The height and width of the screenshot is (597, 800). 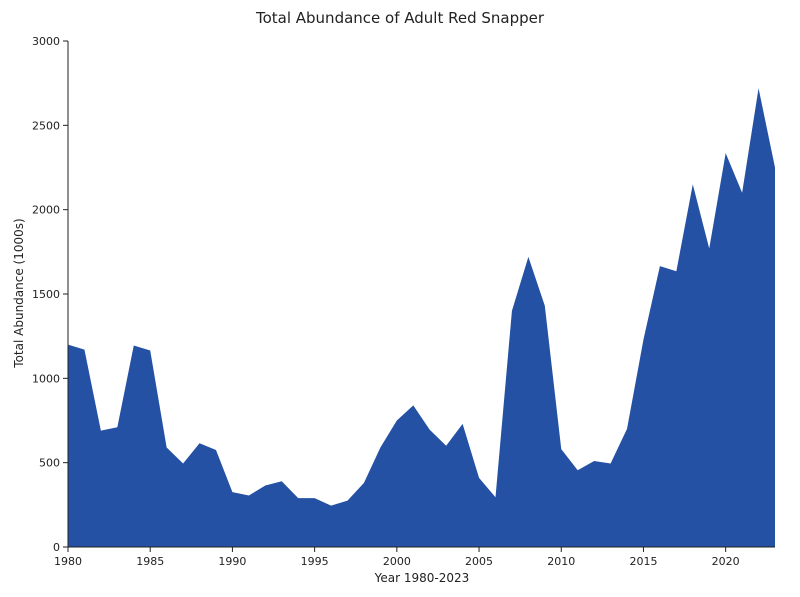 I want to click on x-tick-label: 2015, so click(x=643, y=561).